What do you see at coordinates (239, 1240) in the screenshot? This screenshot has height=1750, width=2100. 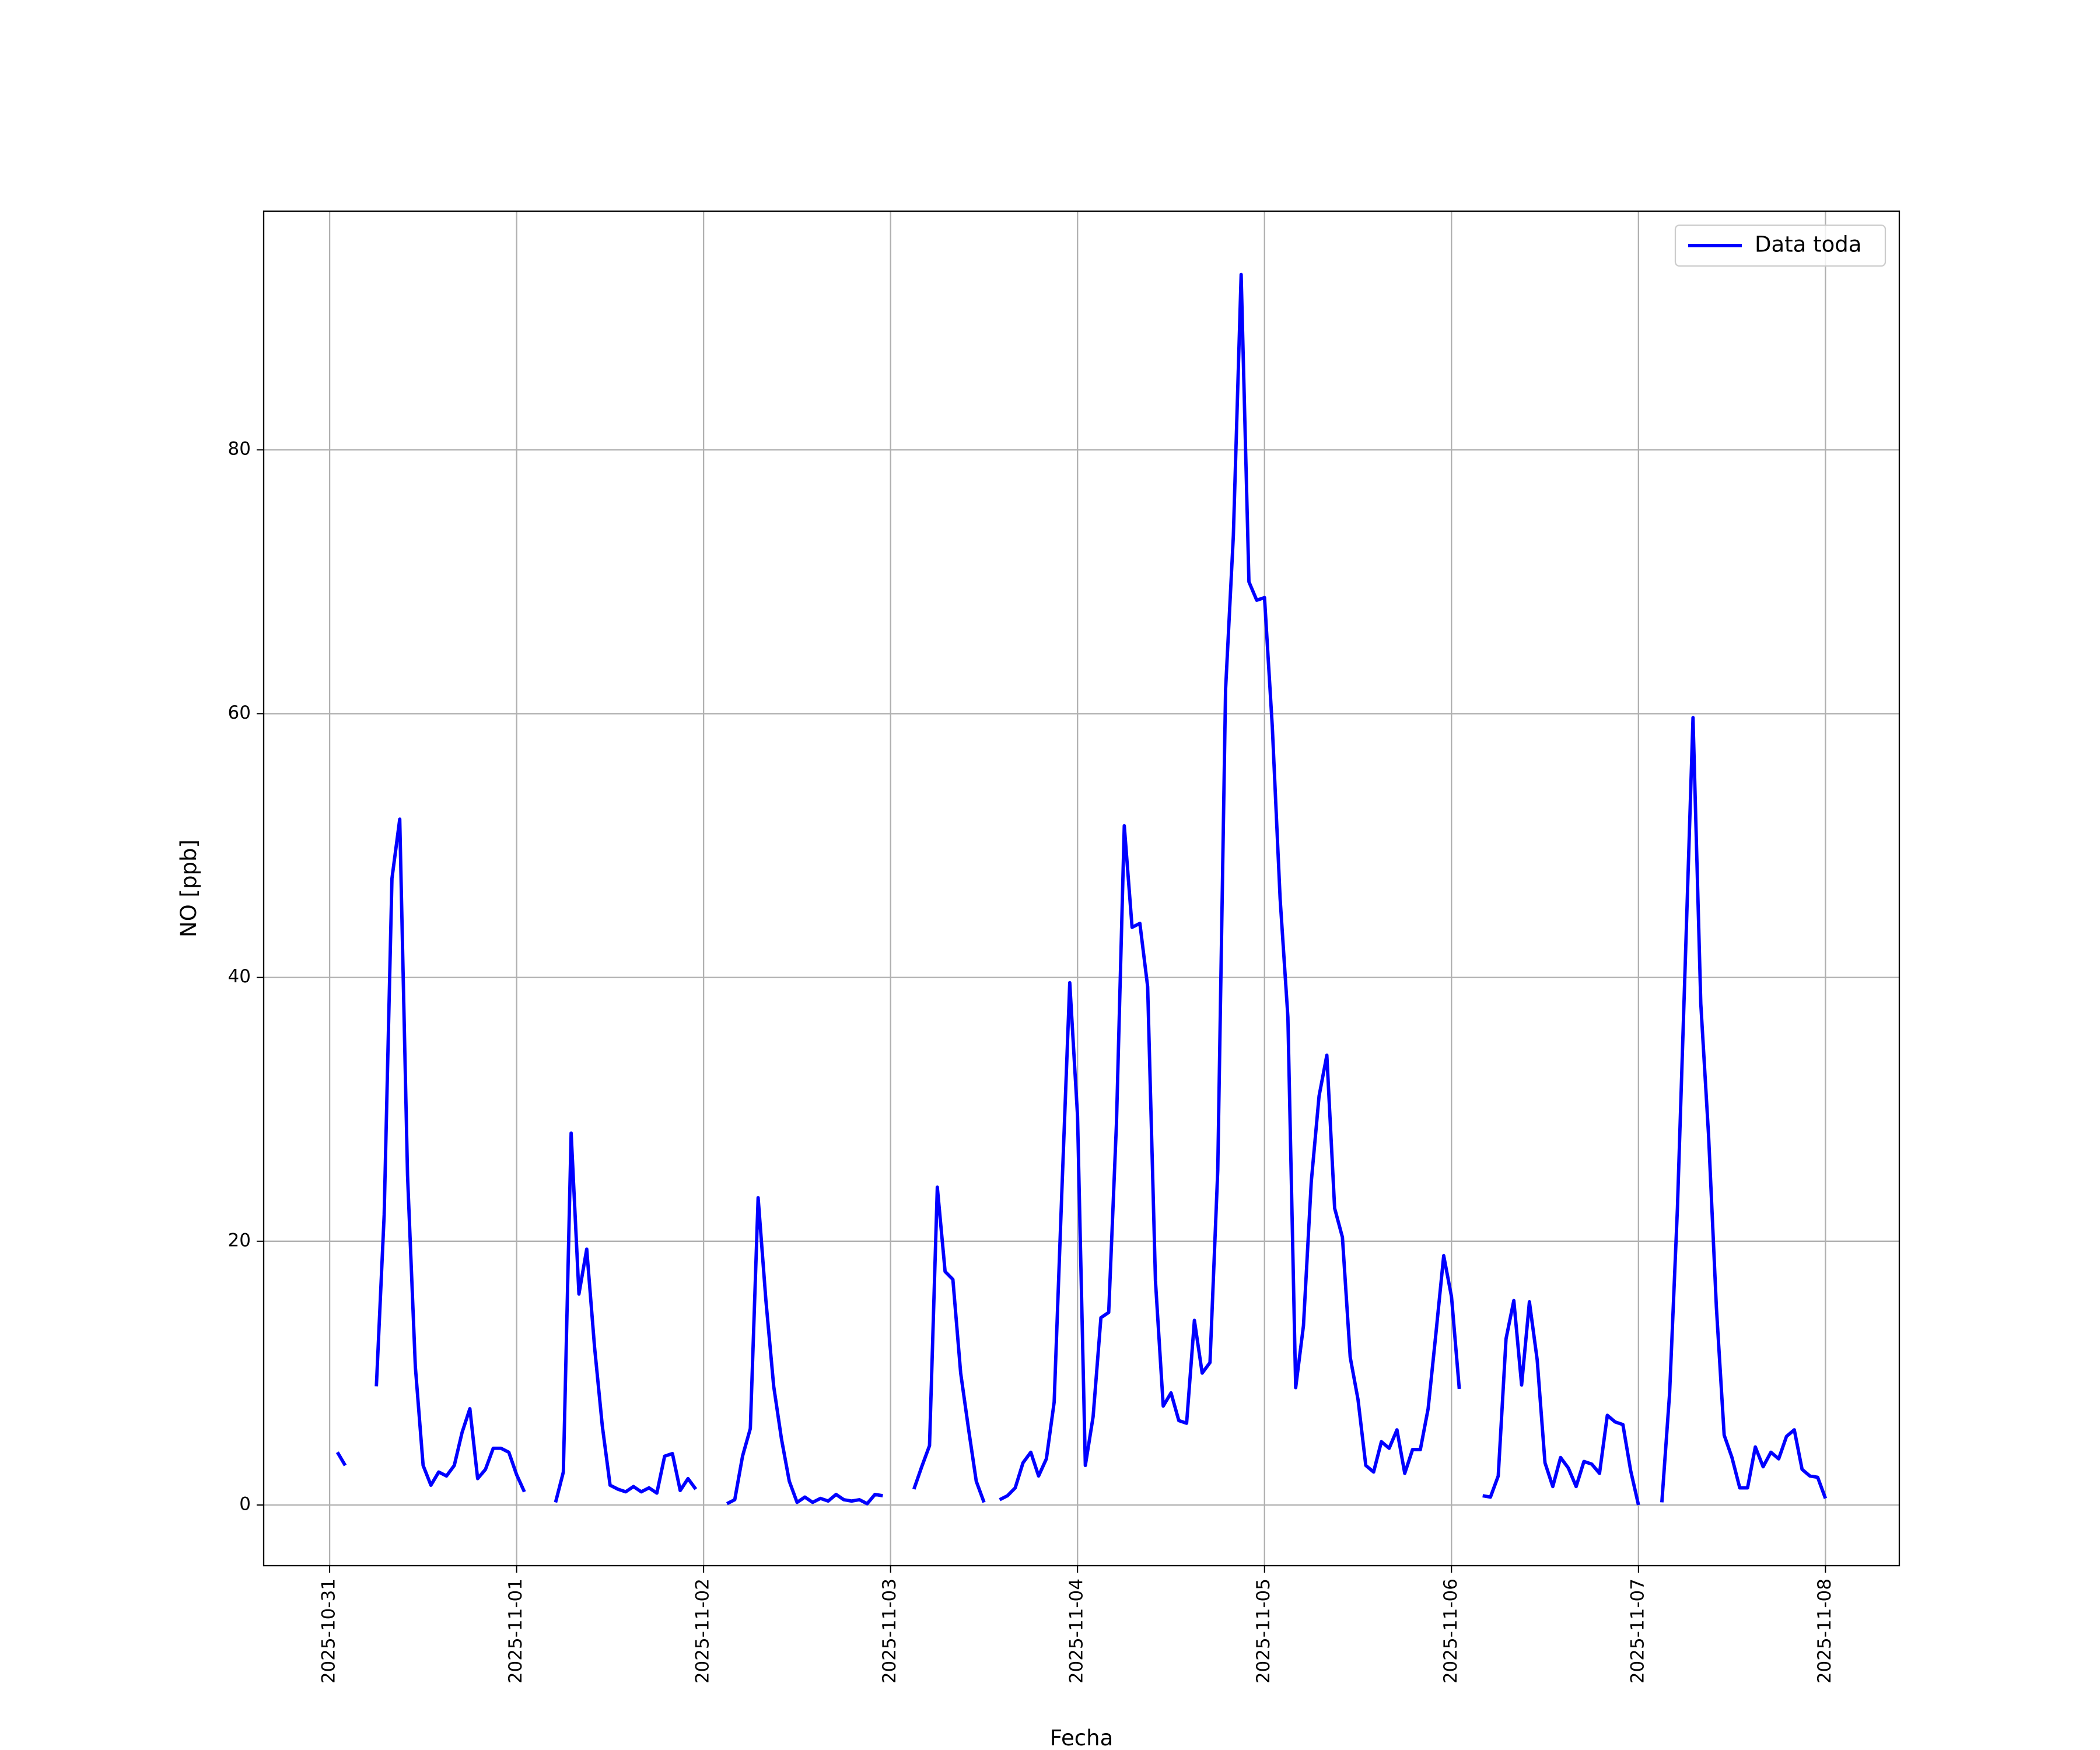 I see `y-tick-label: 20` at bounding box center [239, 1240].